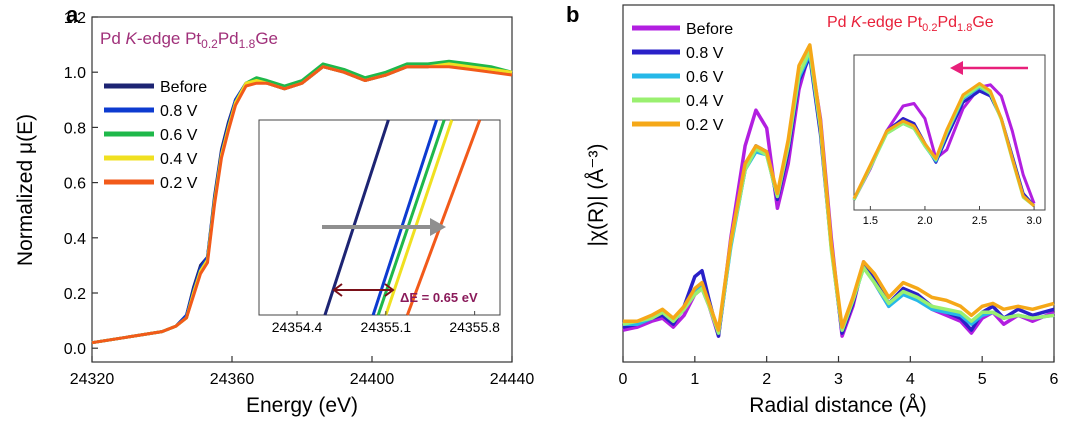  I want to click on panel-b-xtick-label: 1, so click(694, 379).